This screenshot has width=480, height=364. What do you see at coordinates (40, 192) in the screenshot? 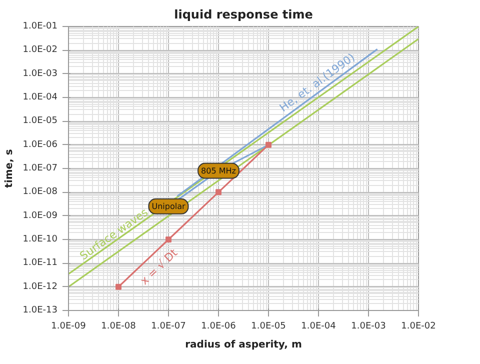
I see `y-tick-label: 1.0E-08` at bounding box center [40, 192].